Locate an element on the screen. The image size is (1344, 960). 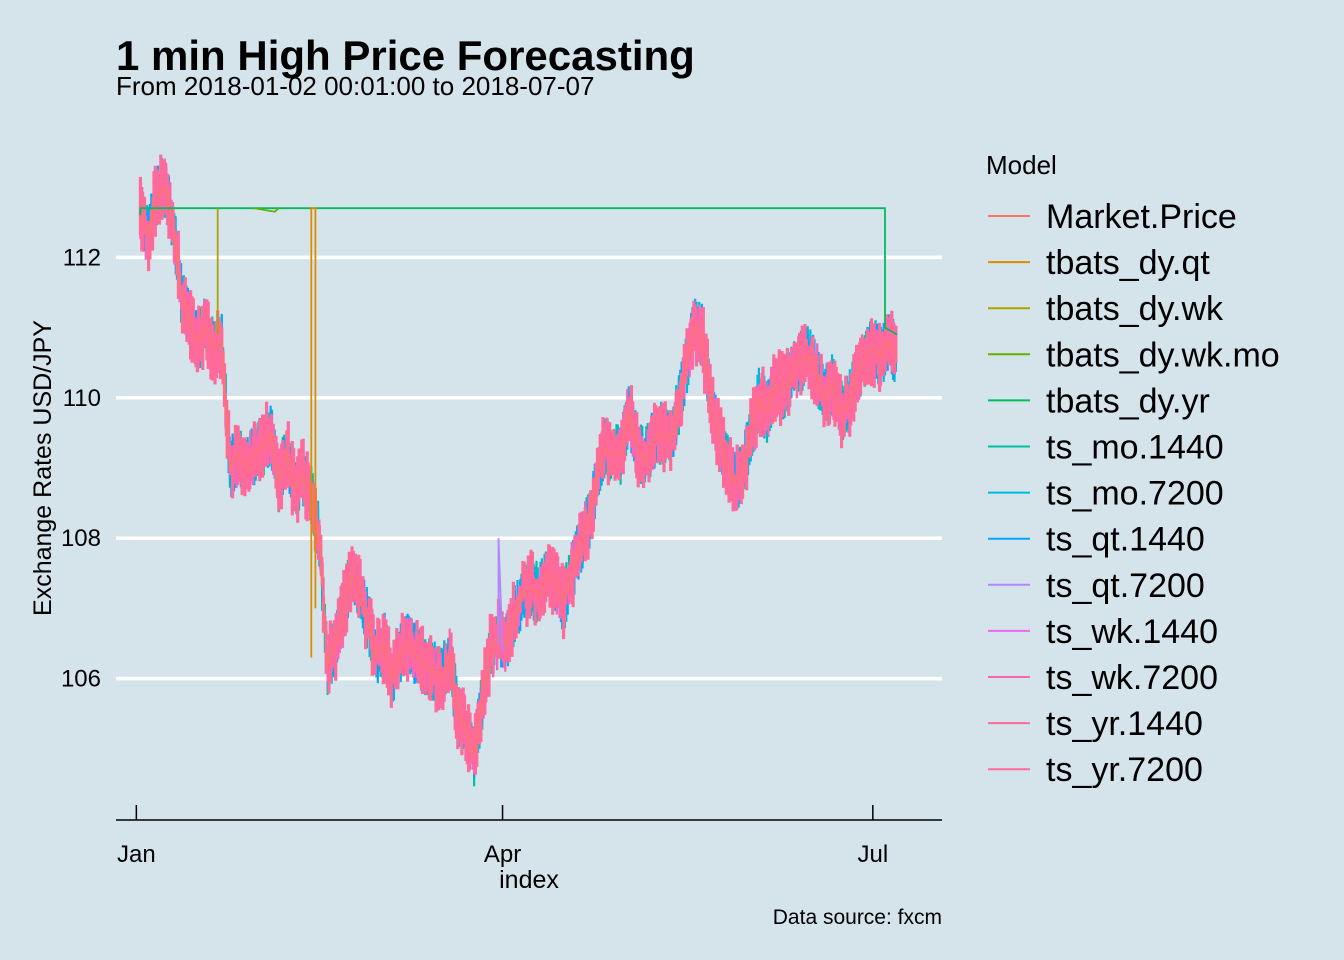
legend-label: ts_yr.1440 is located at coordinates (1124, 724).